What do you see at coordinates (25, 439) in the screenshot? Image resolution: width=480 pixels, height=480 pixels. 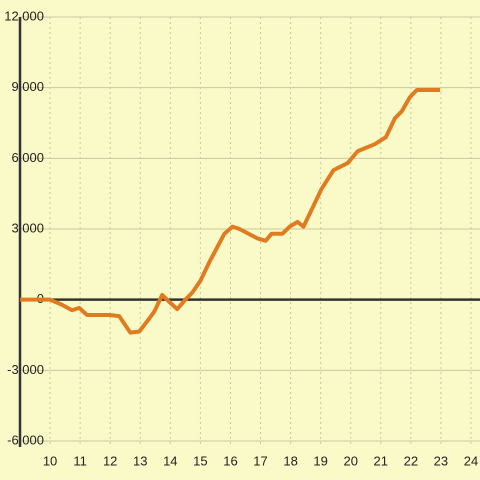 I see `y-tick-label: -6,000` at bounding box center [25, 439].